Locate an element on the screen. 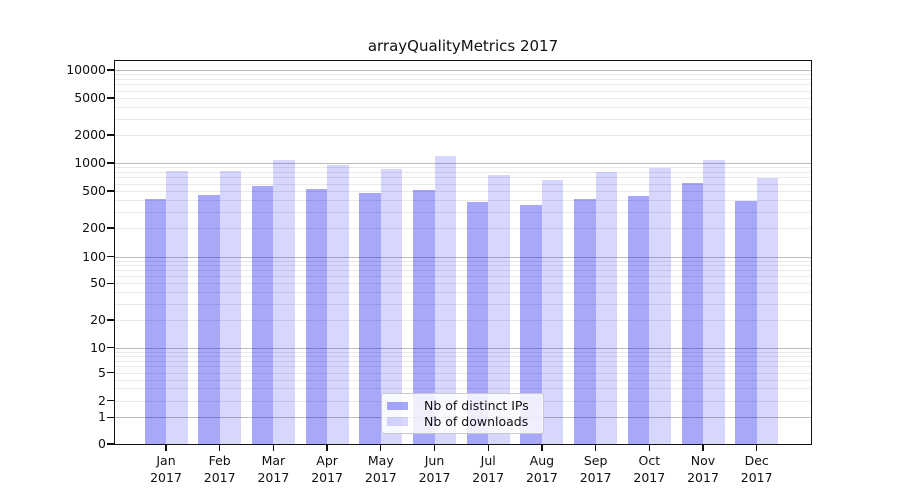 Image resolution: width=900 pixels, height=500 pixels. y-tick-label: 50 is located at coordinates (98, 283).